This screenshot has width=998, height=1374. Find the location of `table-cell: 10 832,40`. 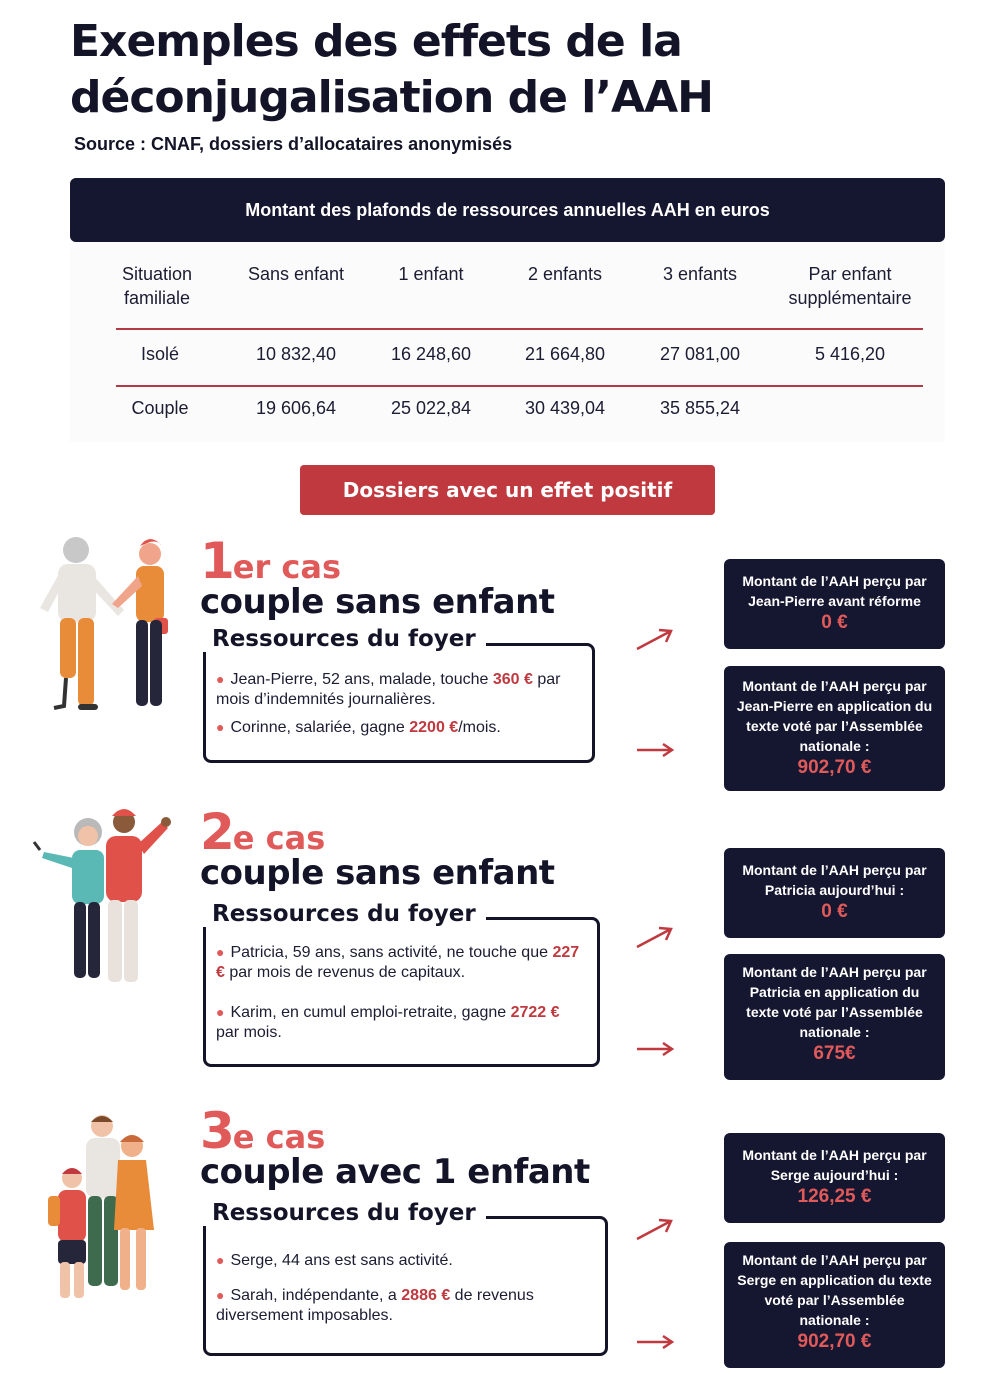

table-cell: 10 832,40 is located at coordinates (296, 354).